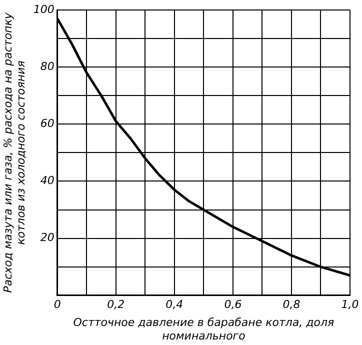  Describe the element at coordinates (204, 329) in the screenshot. I see `x-axis-title: Остточное давление в барабане котла, доля номинального` at that location.